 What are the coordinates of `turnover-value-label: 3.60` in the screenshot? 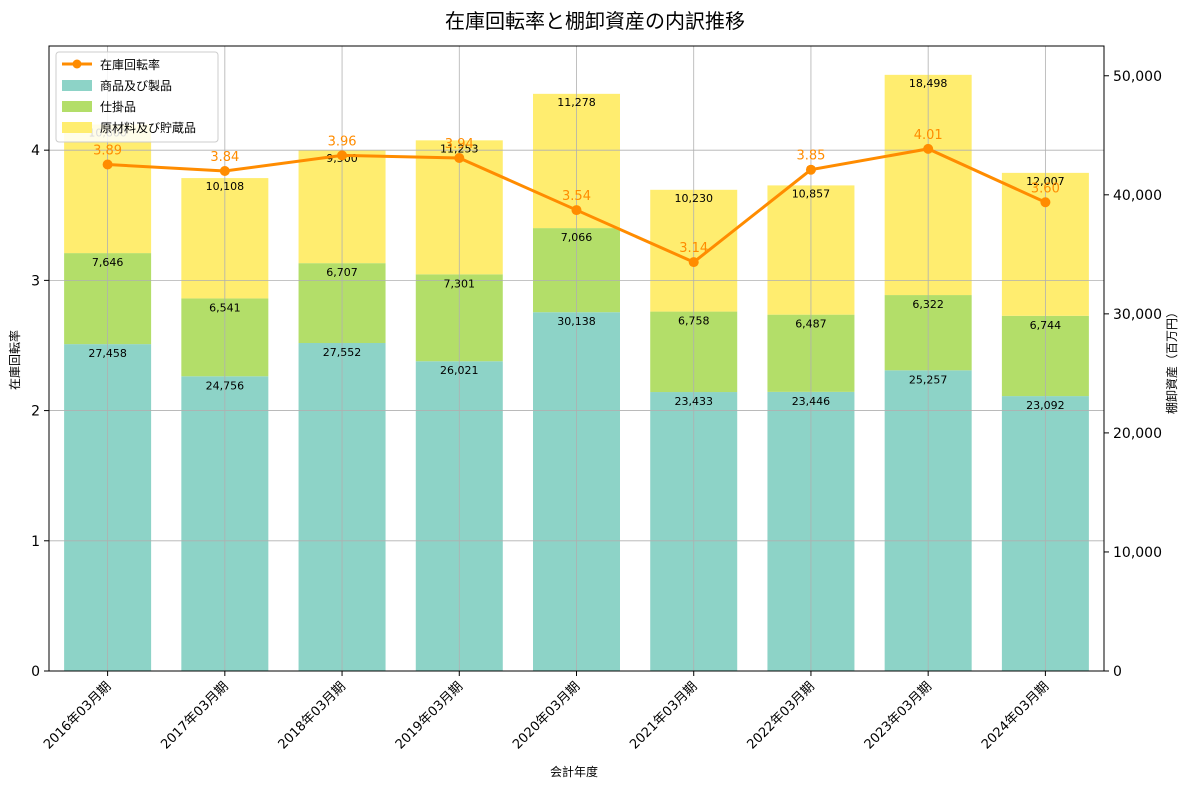 It's located at (1045, 188).